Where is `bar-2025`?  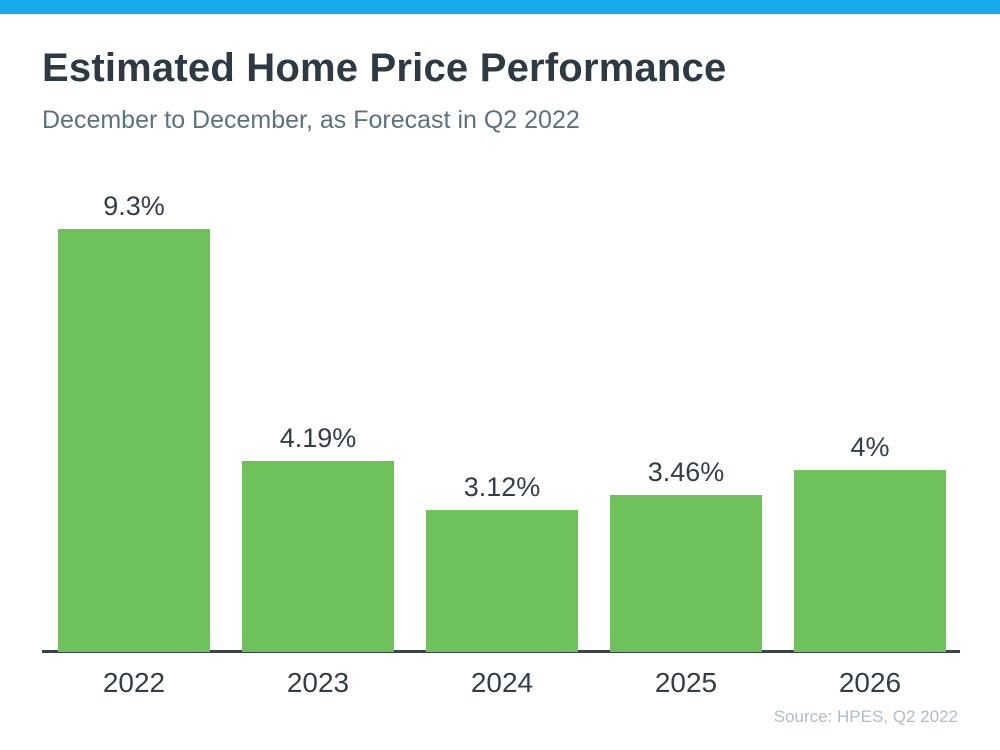 bar-2025 is located at coordinates (686, 573).